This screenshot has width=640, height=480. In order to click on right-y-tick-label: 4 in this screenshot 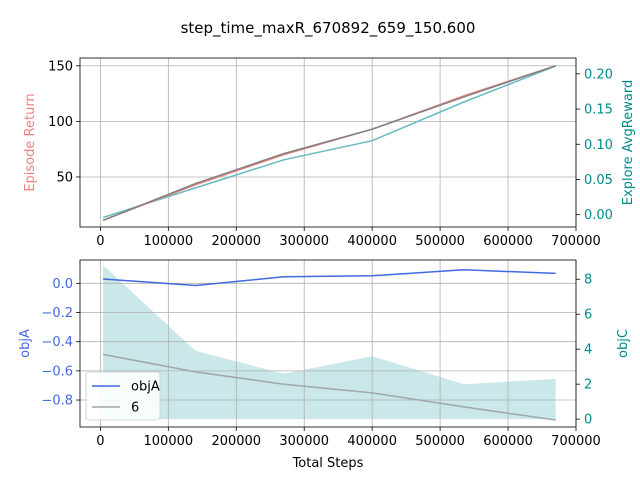, I will do `click(588, 350)`.